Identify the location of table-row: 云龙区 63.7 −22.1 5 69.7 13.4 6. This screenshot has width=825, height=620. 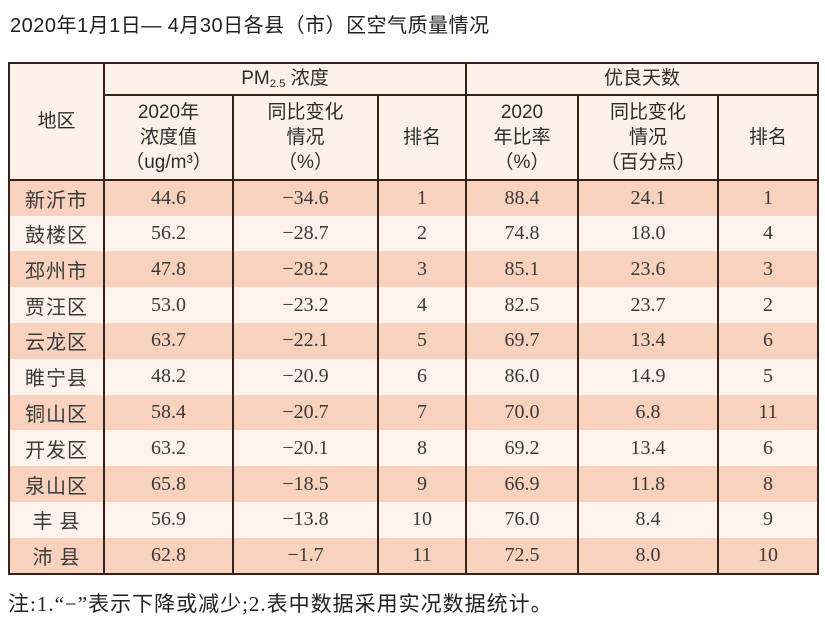
(414, 341).